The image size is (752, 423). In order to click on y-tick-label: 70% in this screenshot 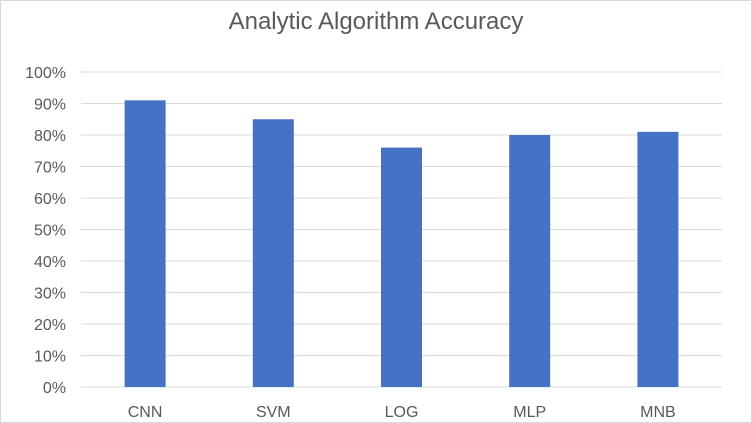, I will do `click(50, 168)`.